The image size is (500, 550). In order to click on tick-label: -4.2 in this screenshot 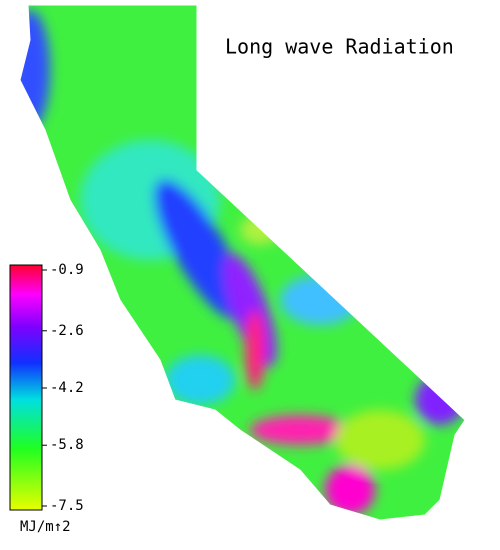, I will do `click(67, 388)`.